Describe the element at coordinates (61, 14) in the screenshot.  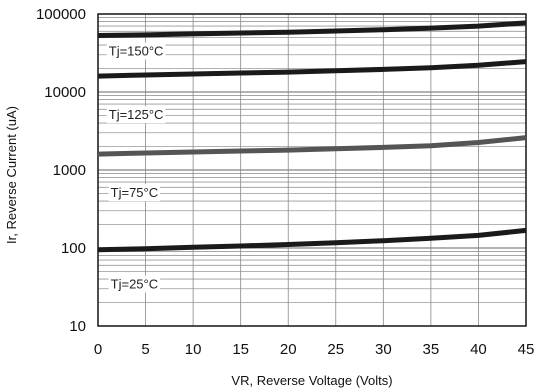
I see `y-tick-label: 100000` at that location.